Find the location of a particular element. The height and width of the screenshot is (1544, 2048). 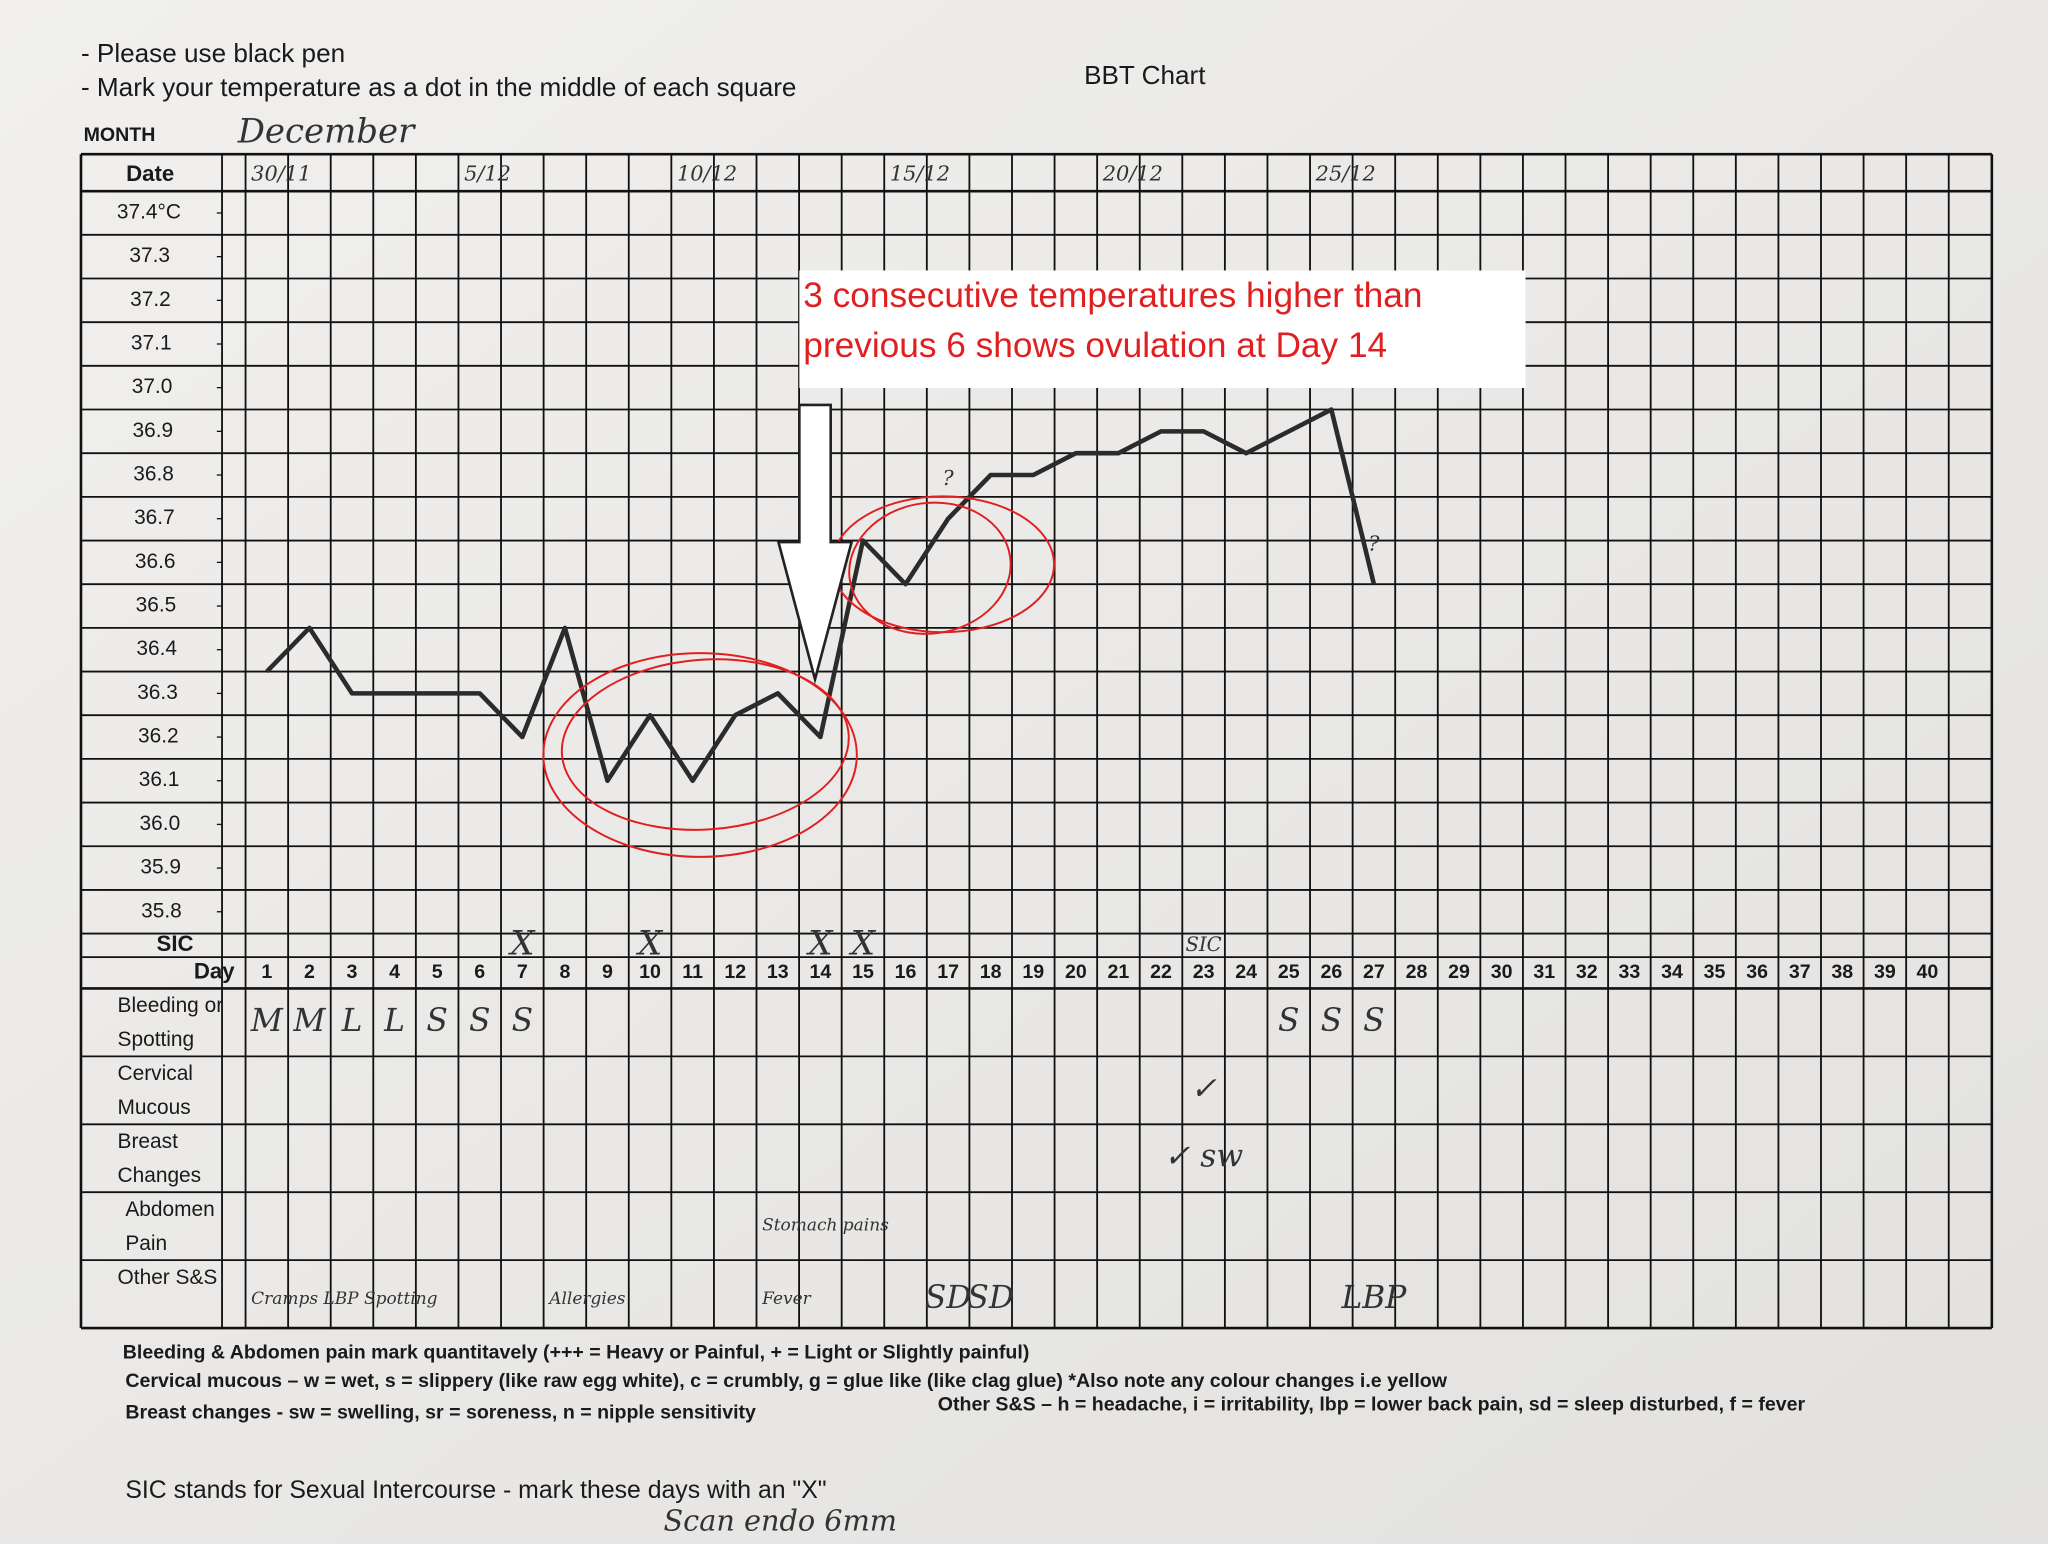

day-number: 24 is located at coordinates (1246, 972).